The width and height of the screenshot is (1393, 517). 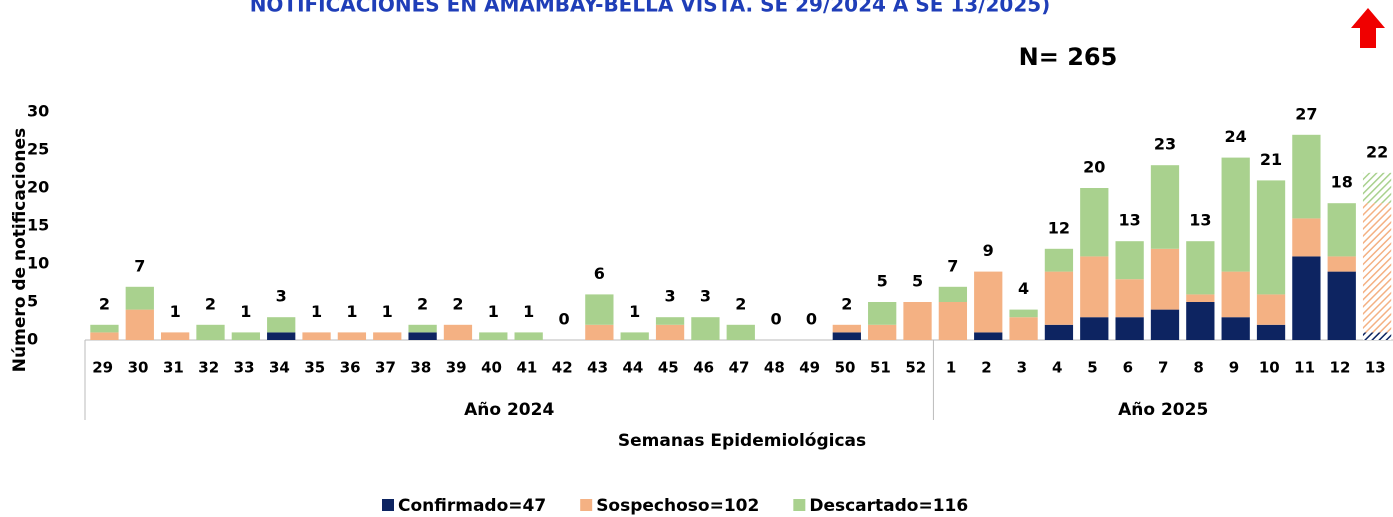 What do you see at coordinates (1092, 368) in the screenshot?
I see `x-tick-label: 5` at bounding box center [1092, 368].